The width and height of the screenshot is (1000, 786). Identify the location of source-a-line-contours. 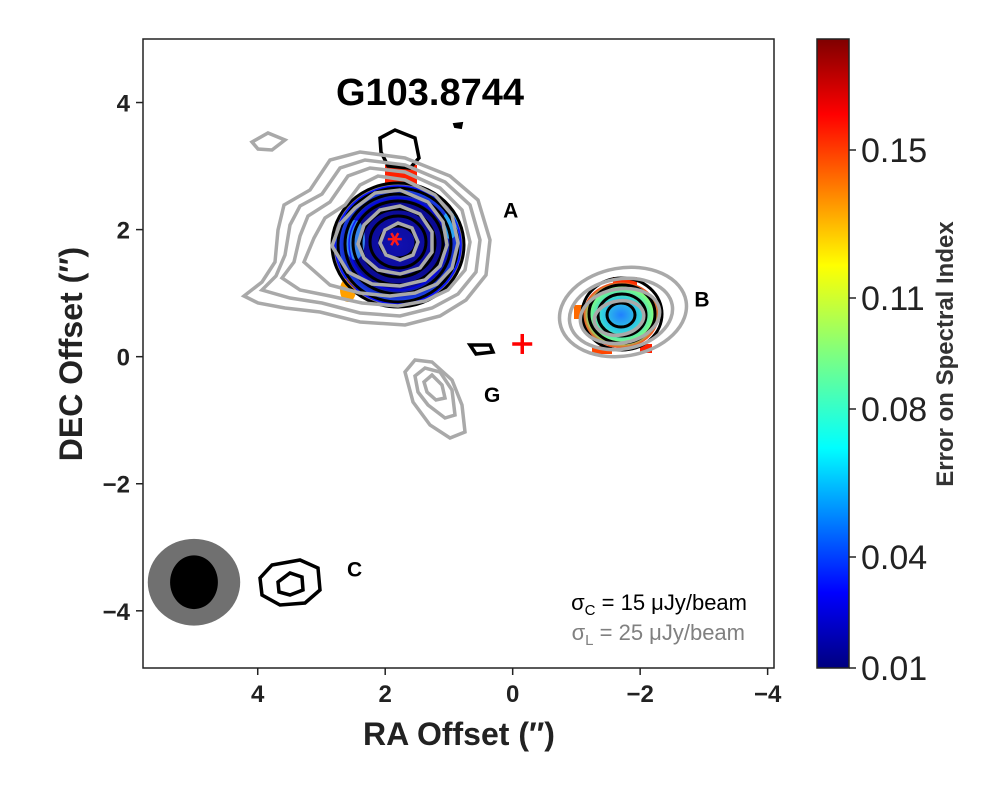
(366, 229).